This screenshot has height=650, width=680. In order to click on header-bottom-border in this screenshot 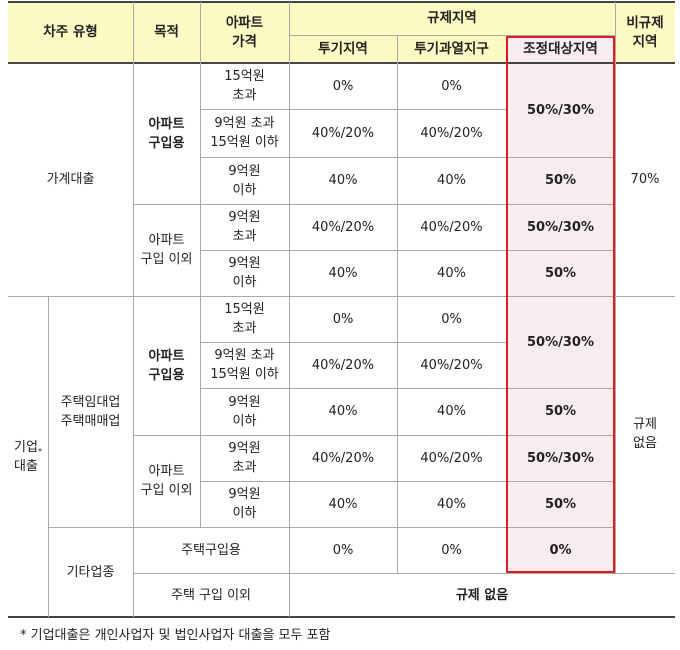, I will do `click(341, 63)`.